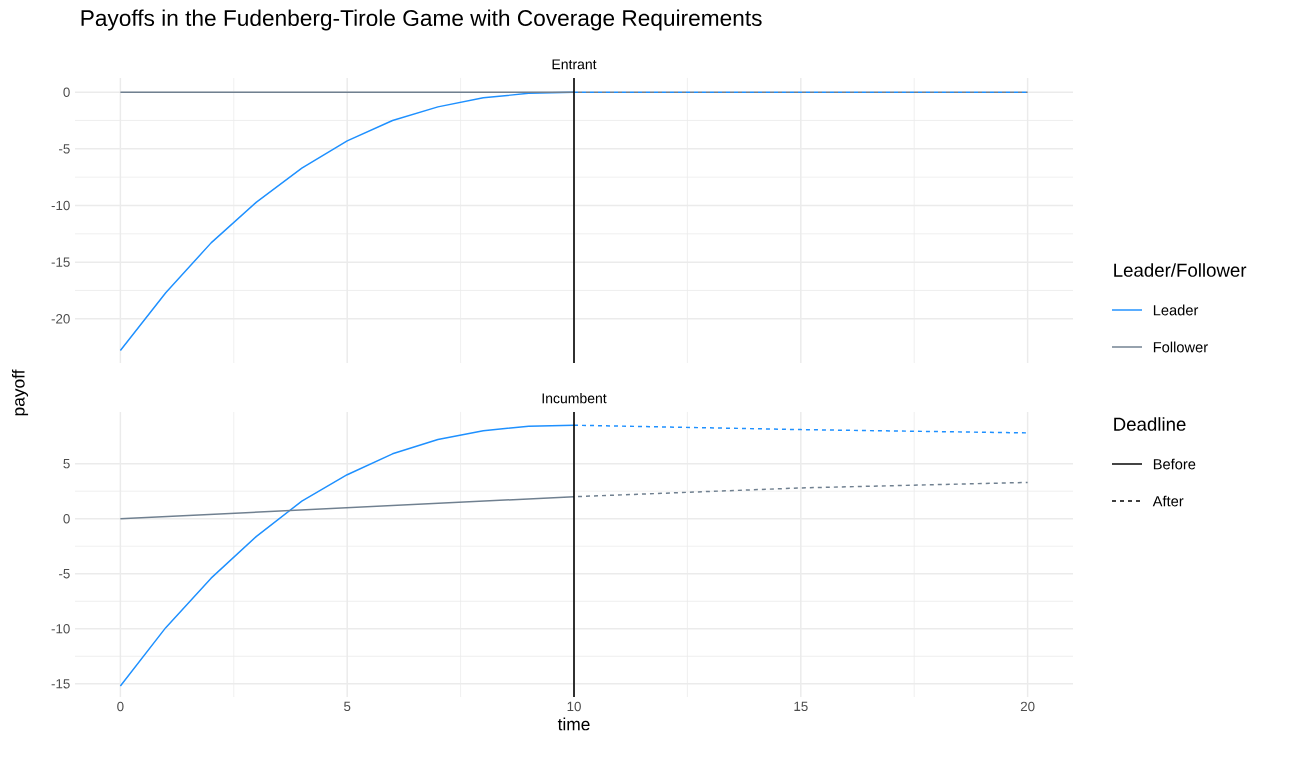 The image size is (1293, 757). Describe the element at coordinates (347, 706) in the screenshot. I see `x-tick-label: 5` at that location.